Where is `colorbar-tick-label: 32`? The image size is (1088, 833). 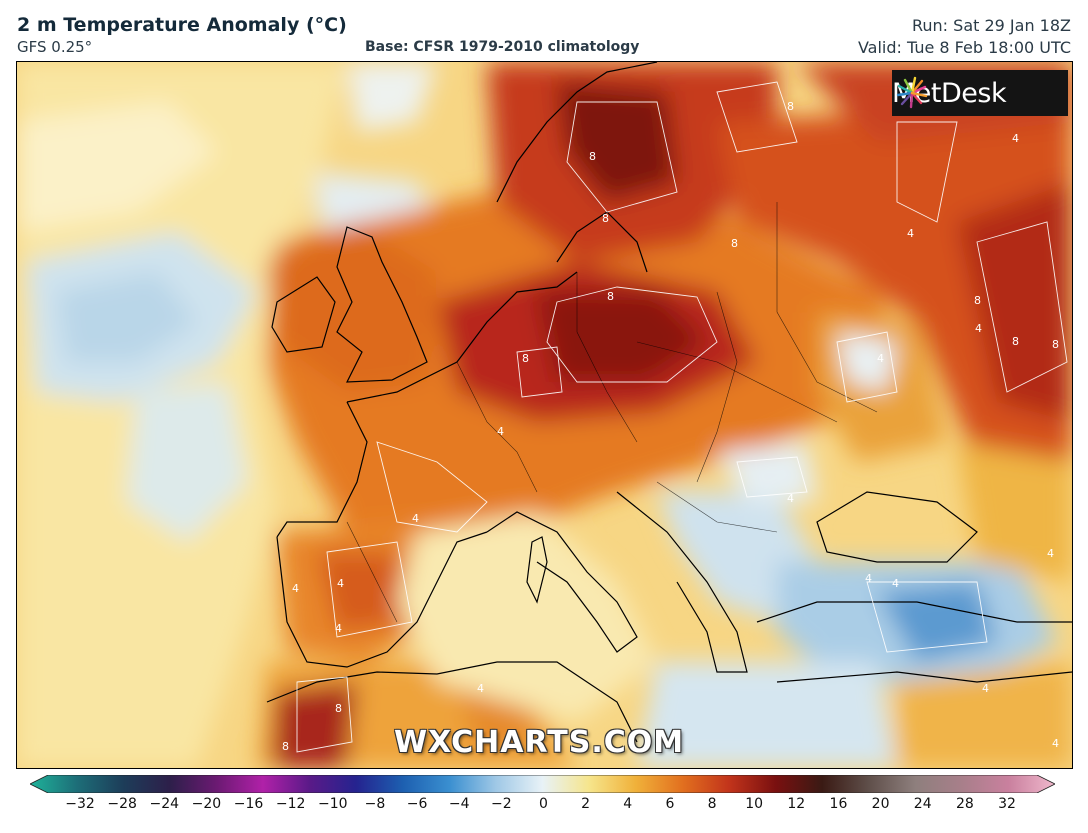
colorbar-tick-label: 32 is located at coordinates (1007, 804).